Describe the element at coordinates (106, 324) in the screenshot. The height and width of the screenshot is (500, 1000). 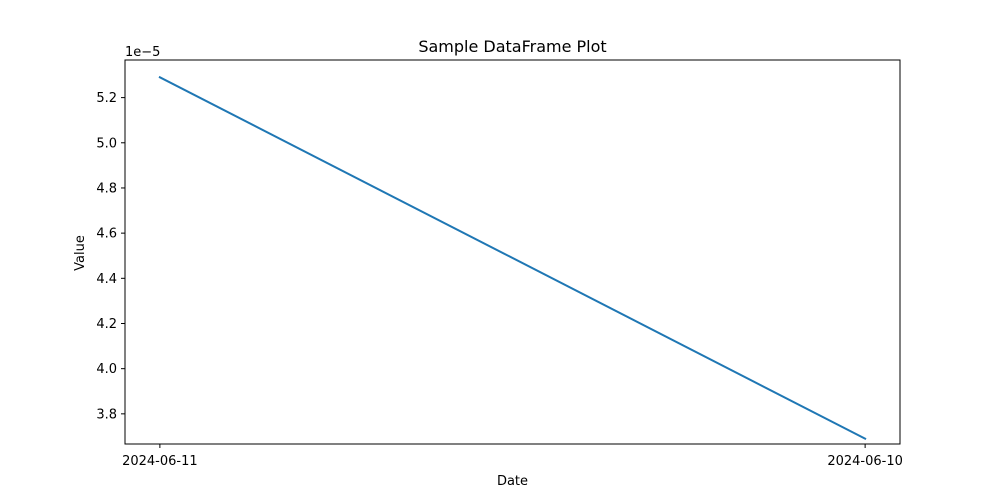
I see `y-tick-label: 4.2` at that location.